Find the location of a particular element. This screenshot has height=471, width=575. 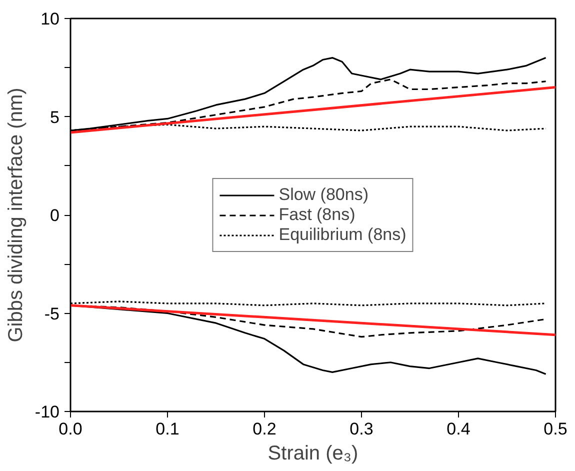

y-tick-label: 5 is located at coordinates (55, 117).